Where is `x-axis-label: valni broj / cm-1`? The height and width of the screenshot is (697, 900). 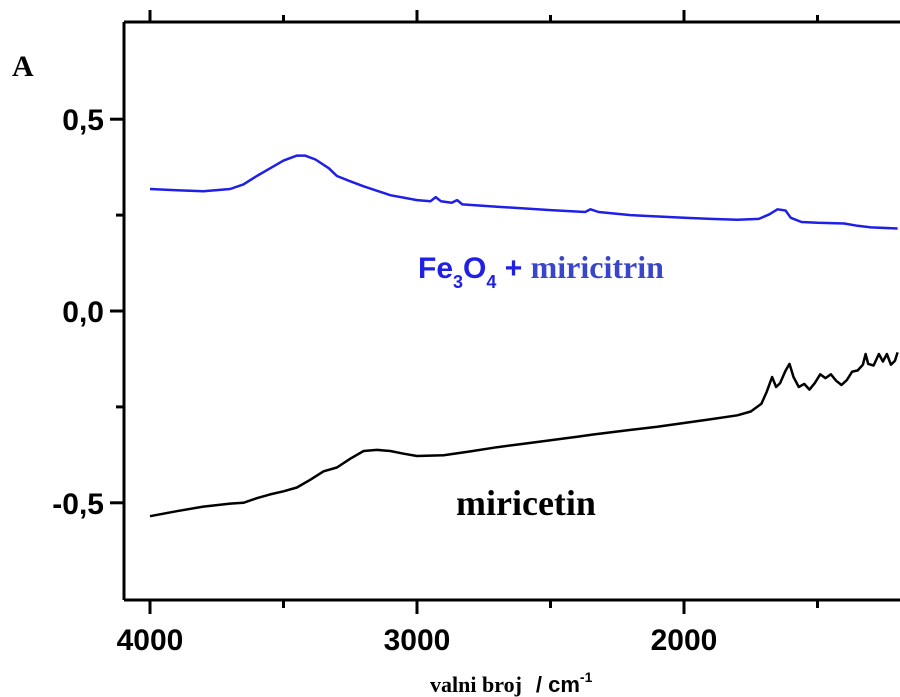 x-axis-label: valni broj / cm-1 is located at coordinates (511, 683).